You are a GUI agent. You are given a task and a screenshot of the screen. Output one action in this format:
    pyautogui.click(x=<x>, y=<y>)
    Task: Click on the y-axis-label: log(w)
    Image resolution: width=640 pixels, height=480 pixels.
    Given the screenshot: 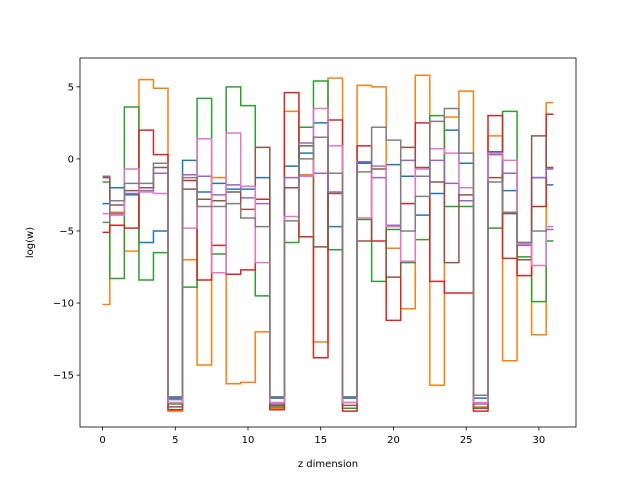 What is the action you would take?
    pyautogui.click(x=30, y=242)
    